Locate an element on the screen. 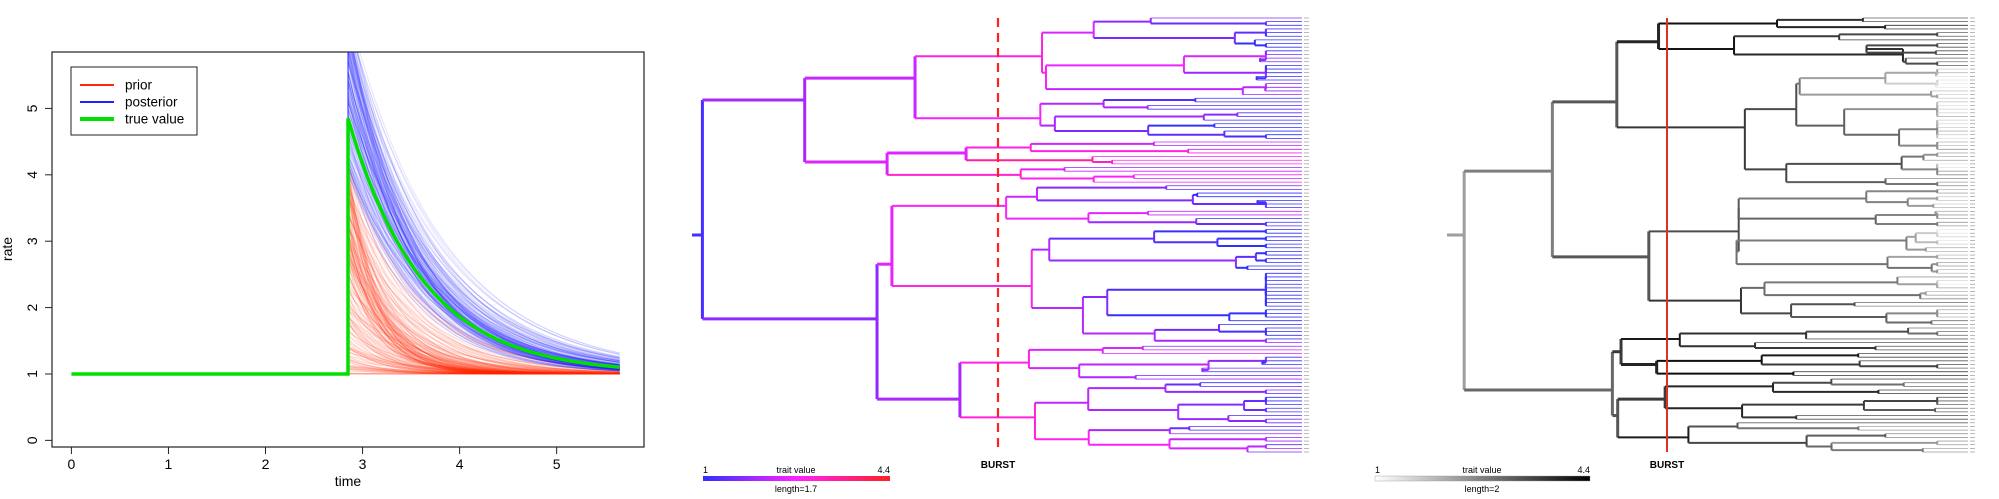  y-tick-label: 0 is located at coordinates (32, 440).